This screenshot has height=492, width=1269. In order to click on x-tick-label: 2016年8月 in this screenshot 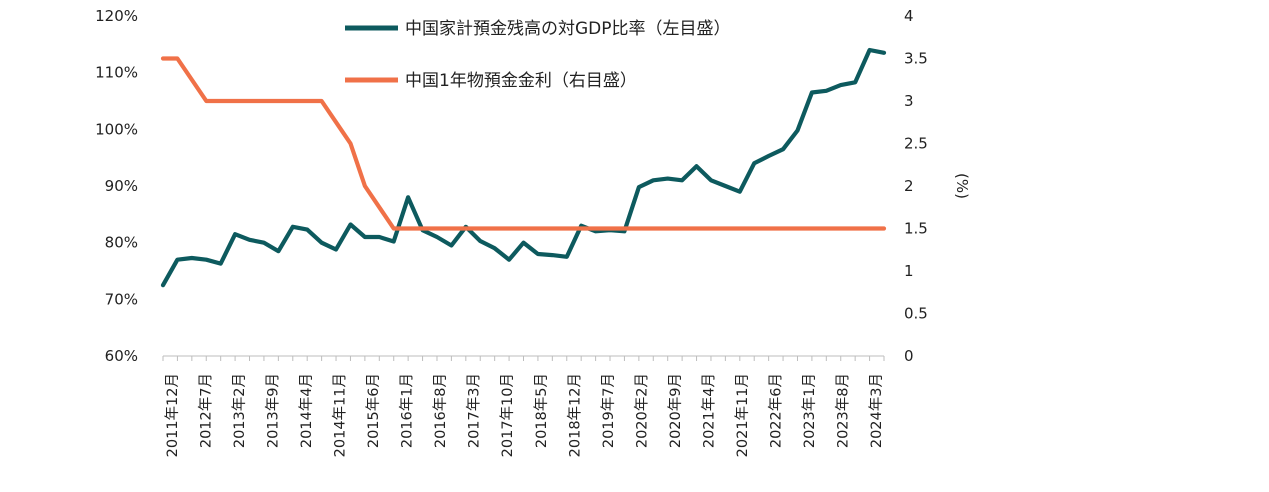, I will do `click(440, 410)`.